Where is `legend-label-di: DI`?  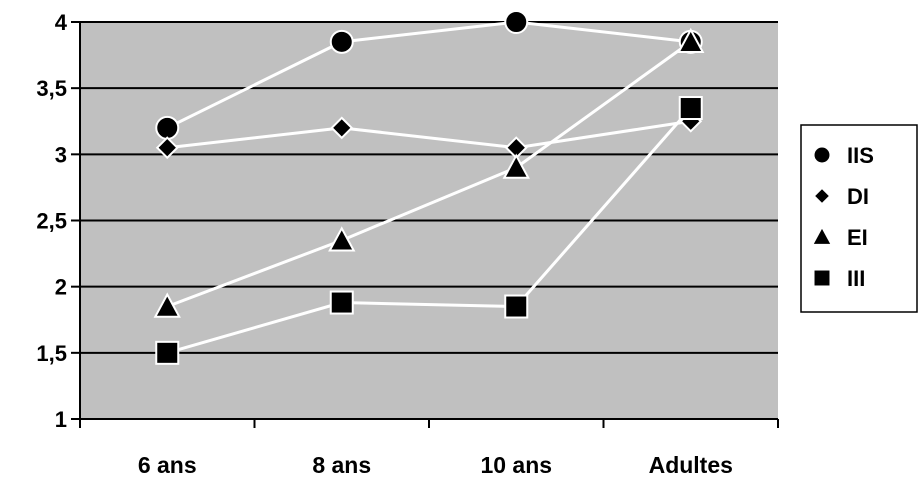 legend-label-di: DI is located at coordinates (858, 196).